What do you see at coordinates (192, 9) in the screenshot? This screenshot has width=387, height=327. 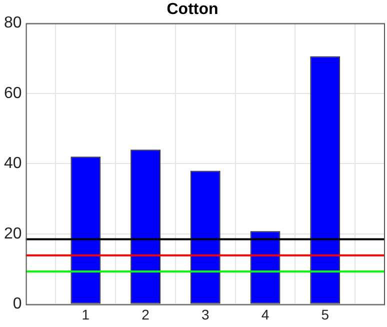 I see `chart-title: Cotton` at bounding box center [192, 9].